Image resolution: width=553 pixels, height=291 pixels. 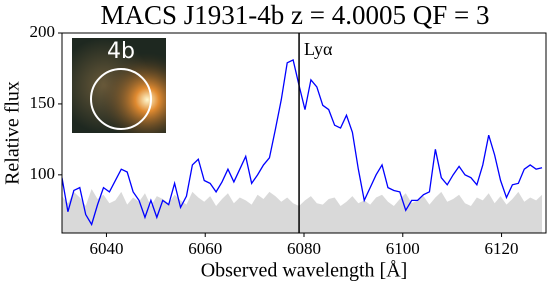 I want to click on y-tick-label: 150, so click(x=43, y=102).